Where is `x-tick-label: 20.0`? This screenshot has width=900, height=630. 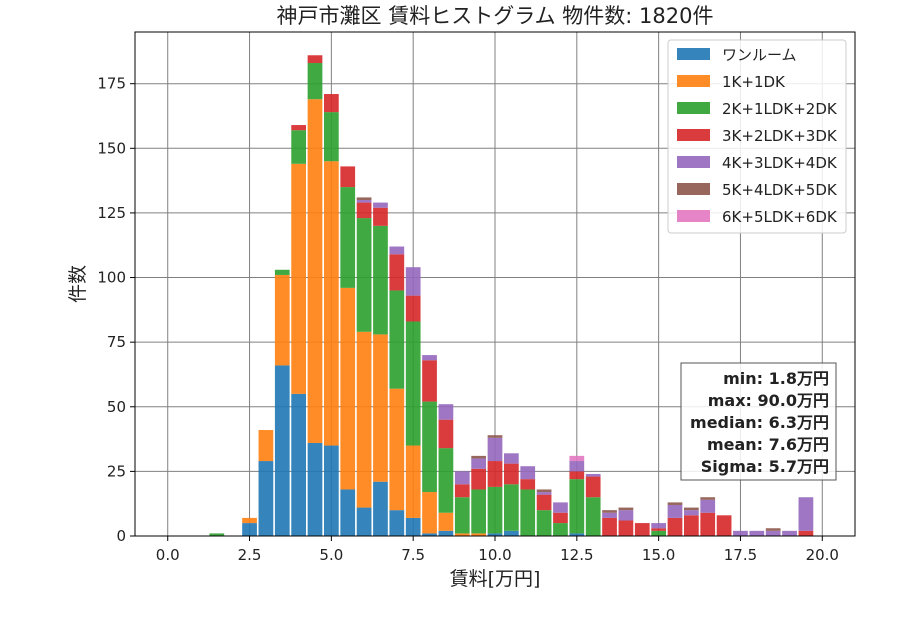 x-tick-label: 20.0 is located at coordinates (822, 555).